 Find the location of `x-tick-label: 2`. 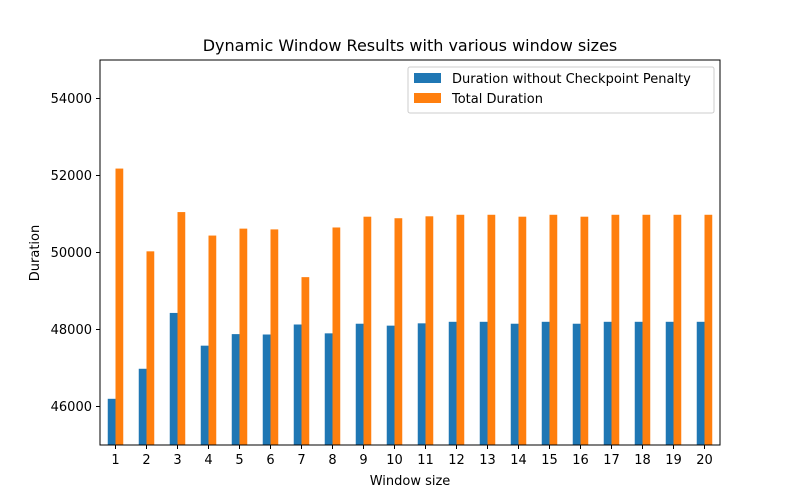

x-tick-label: 2 is located at coordinates (146, 460).